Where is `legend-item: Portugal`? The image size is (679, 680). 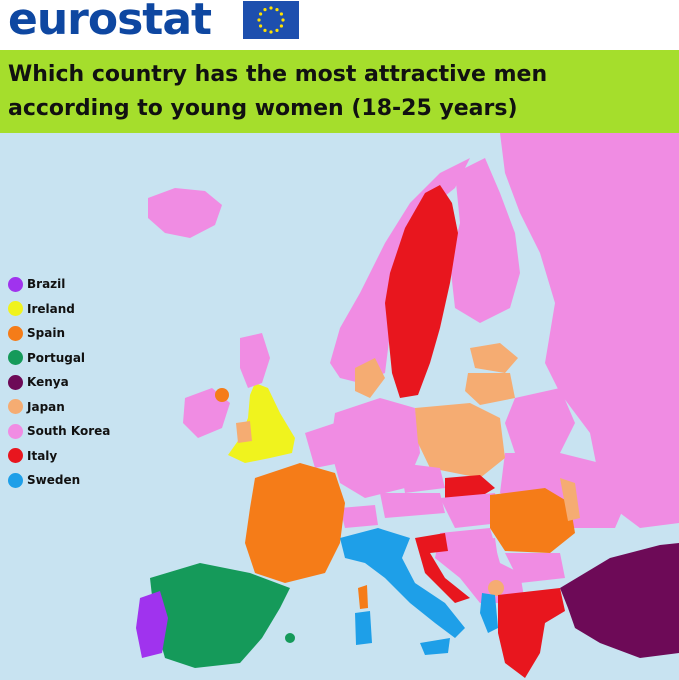
legend-item: Portugal is located at coordinates (59, 358).